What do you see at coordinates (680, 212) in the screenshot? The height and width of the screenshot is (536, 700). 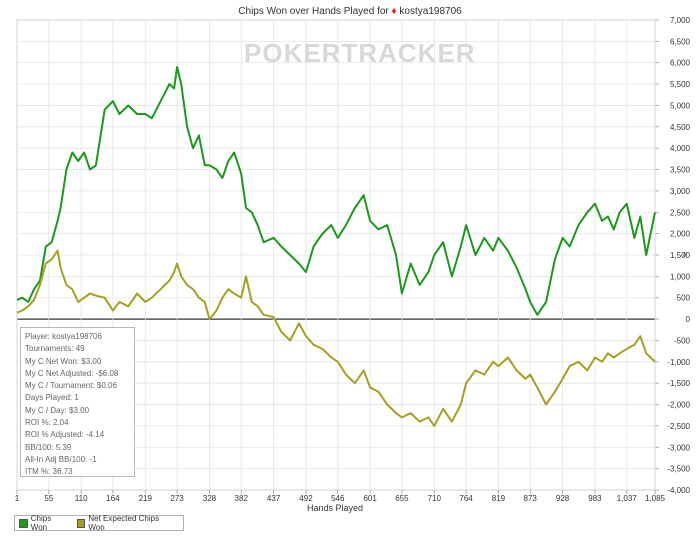 I see `y-tick-label: 2,500` at bounding box center [680, 212].